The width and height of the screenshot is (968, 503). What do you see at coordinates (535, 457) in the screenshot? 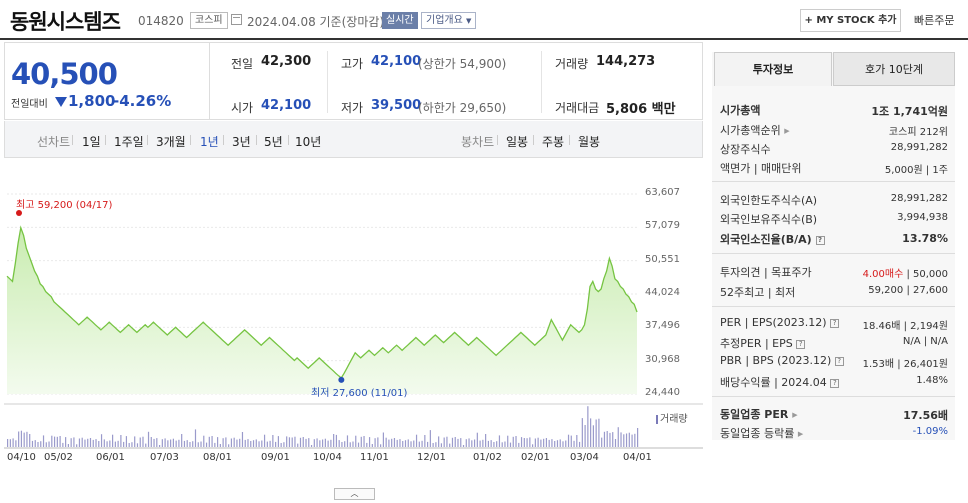
I see `x-tick-label: 02/01` at bounding box center [535, 457].